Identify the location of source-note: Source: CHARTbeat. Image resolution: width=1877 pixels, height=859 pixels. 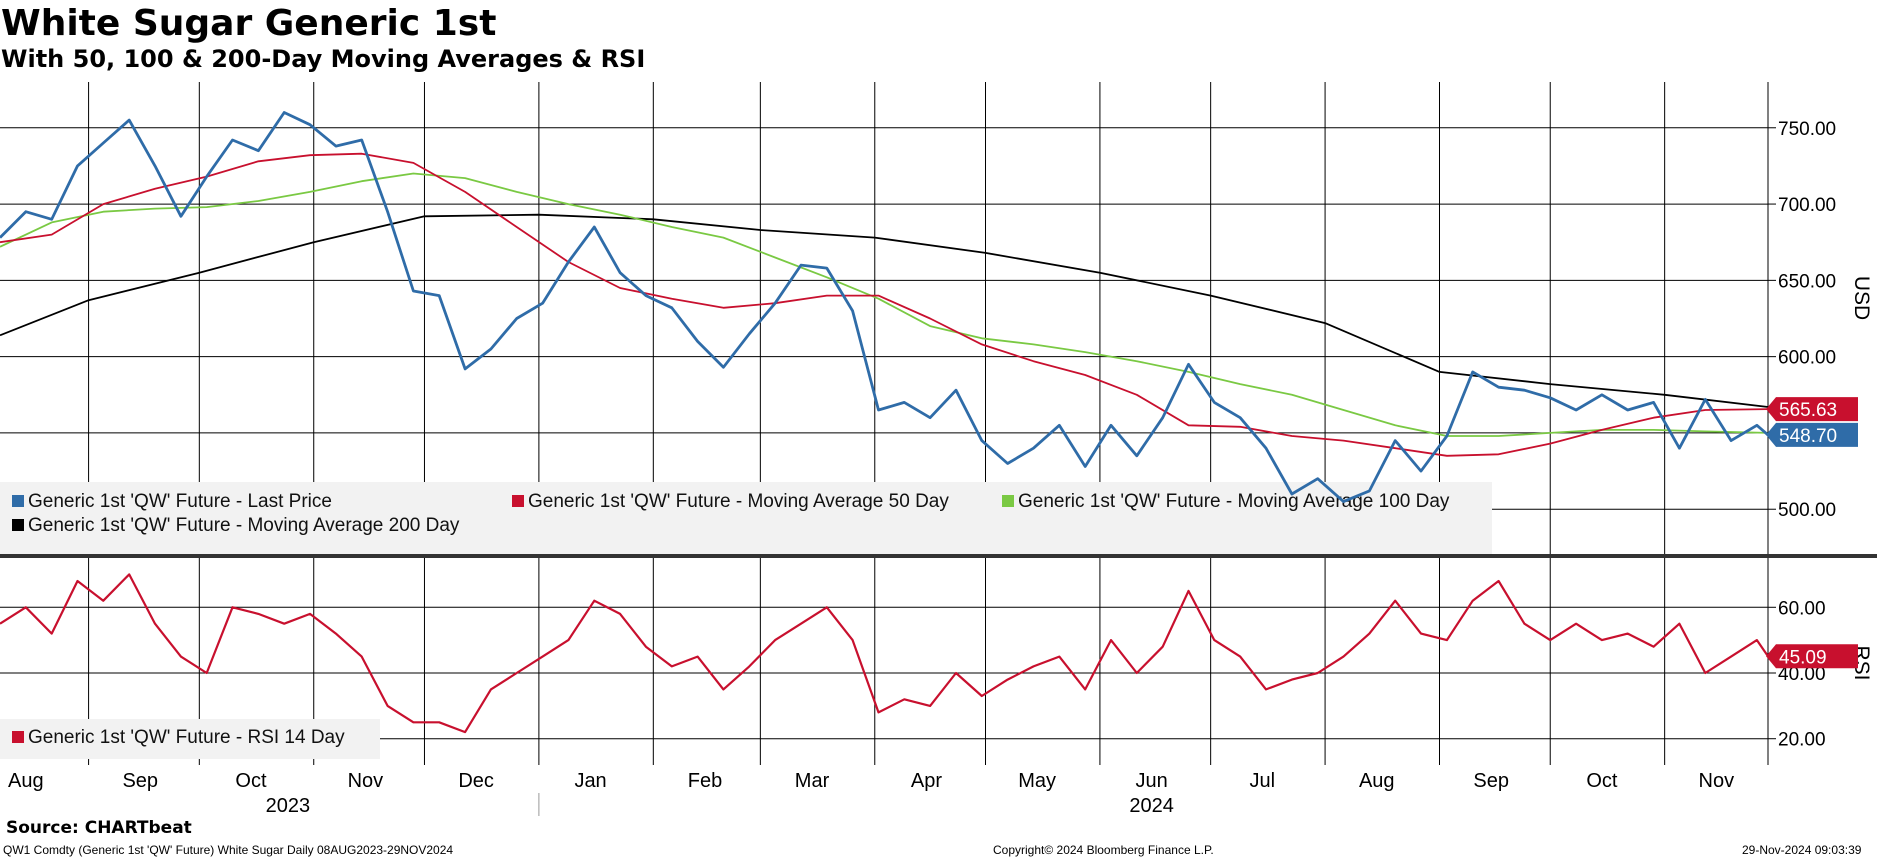
(99, 828).